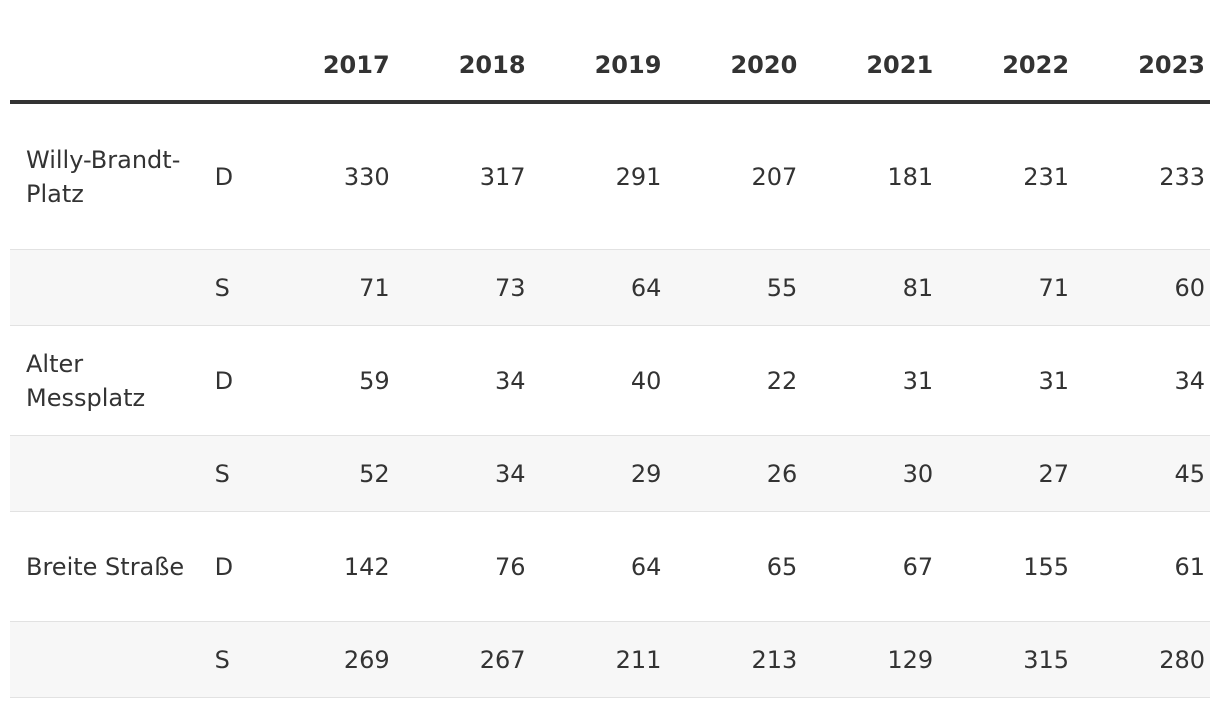 The width and height of the screenshot is (1220, 706). Describe the element at coordinates (734, 67) in the screenshot. I see `column-header: 2020` at that location.